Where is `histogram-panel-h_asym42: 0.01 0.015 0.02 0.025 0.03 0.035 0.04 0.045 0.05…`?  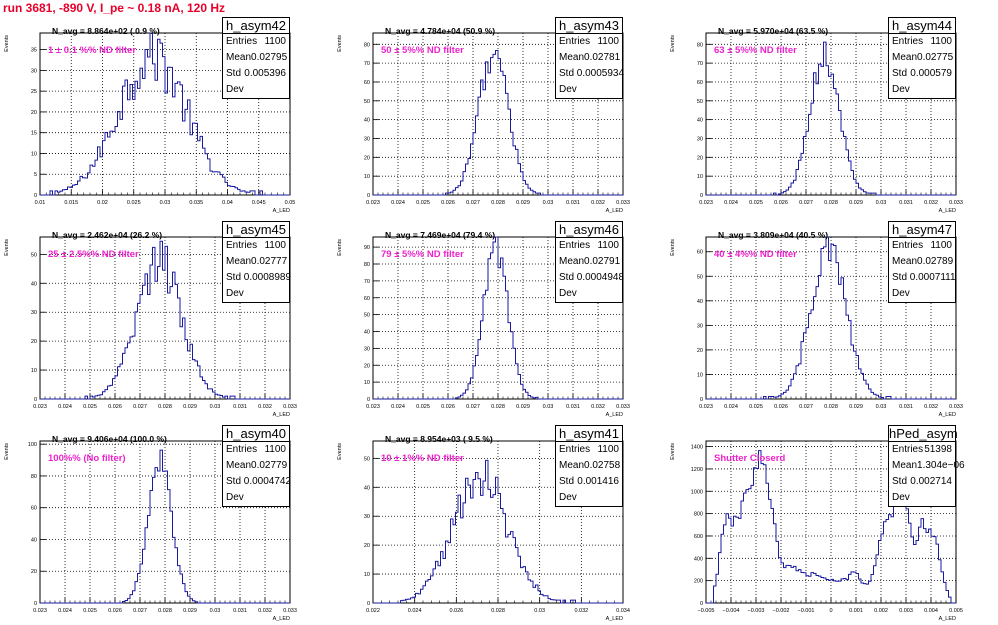
histogram-panel-h_asym42: 0.01 0.015 0.02 0.025 0.03 0.035 0.04 0.045 0.05… is located at coordinates (165, 116).